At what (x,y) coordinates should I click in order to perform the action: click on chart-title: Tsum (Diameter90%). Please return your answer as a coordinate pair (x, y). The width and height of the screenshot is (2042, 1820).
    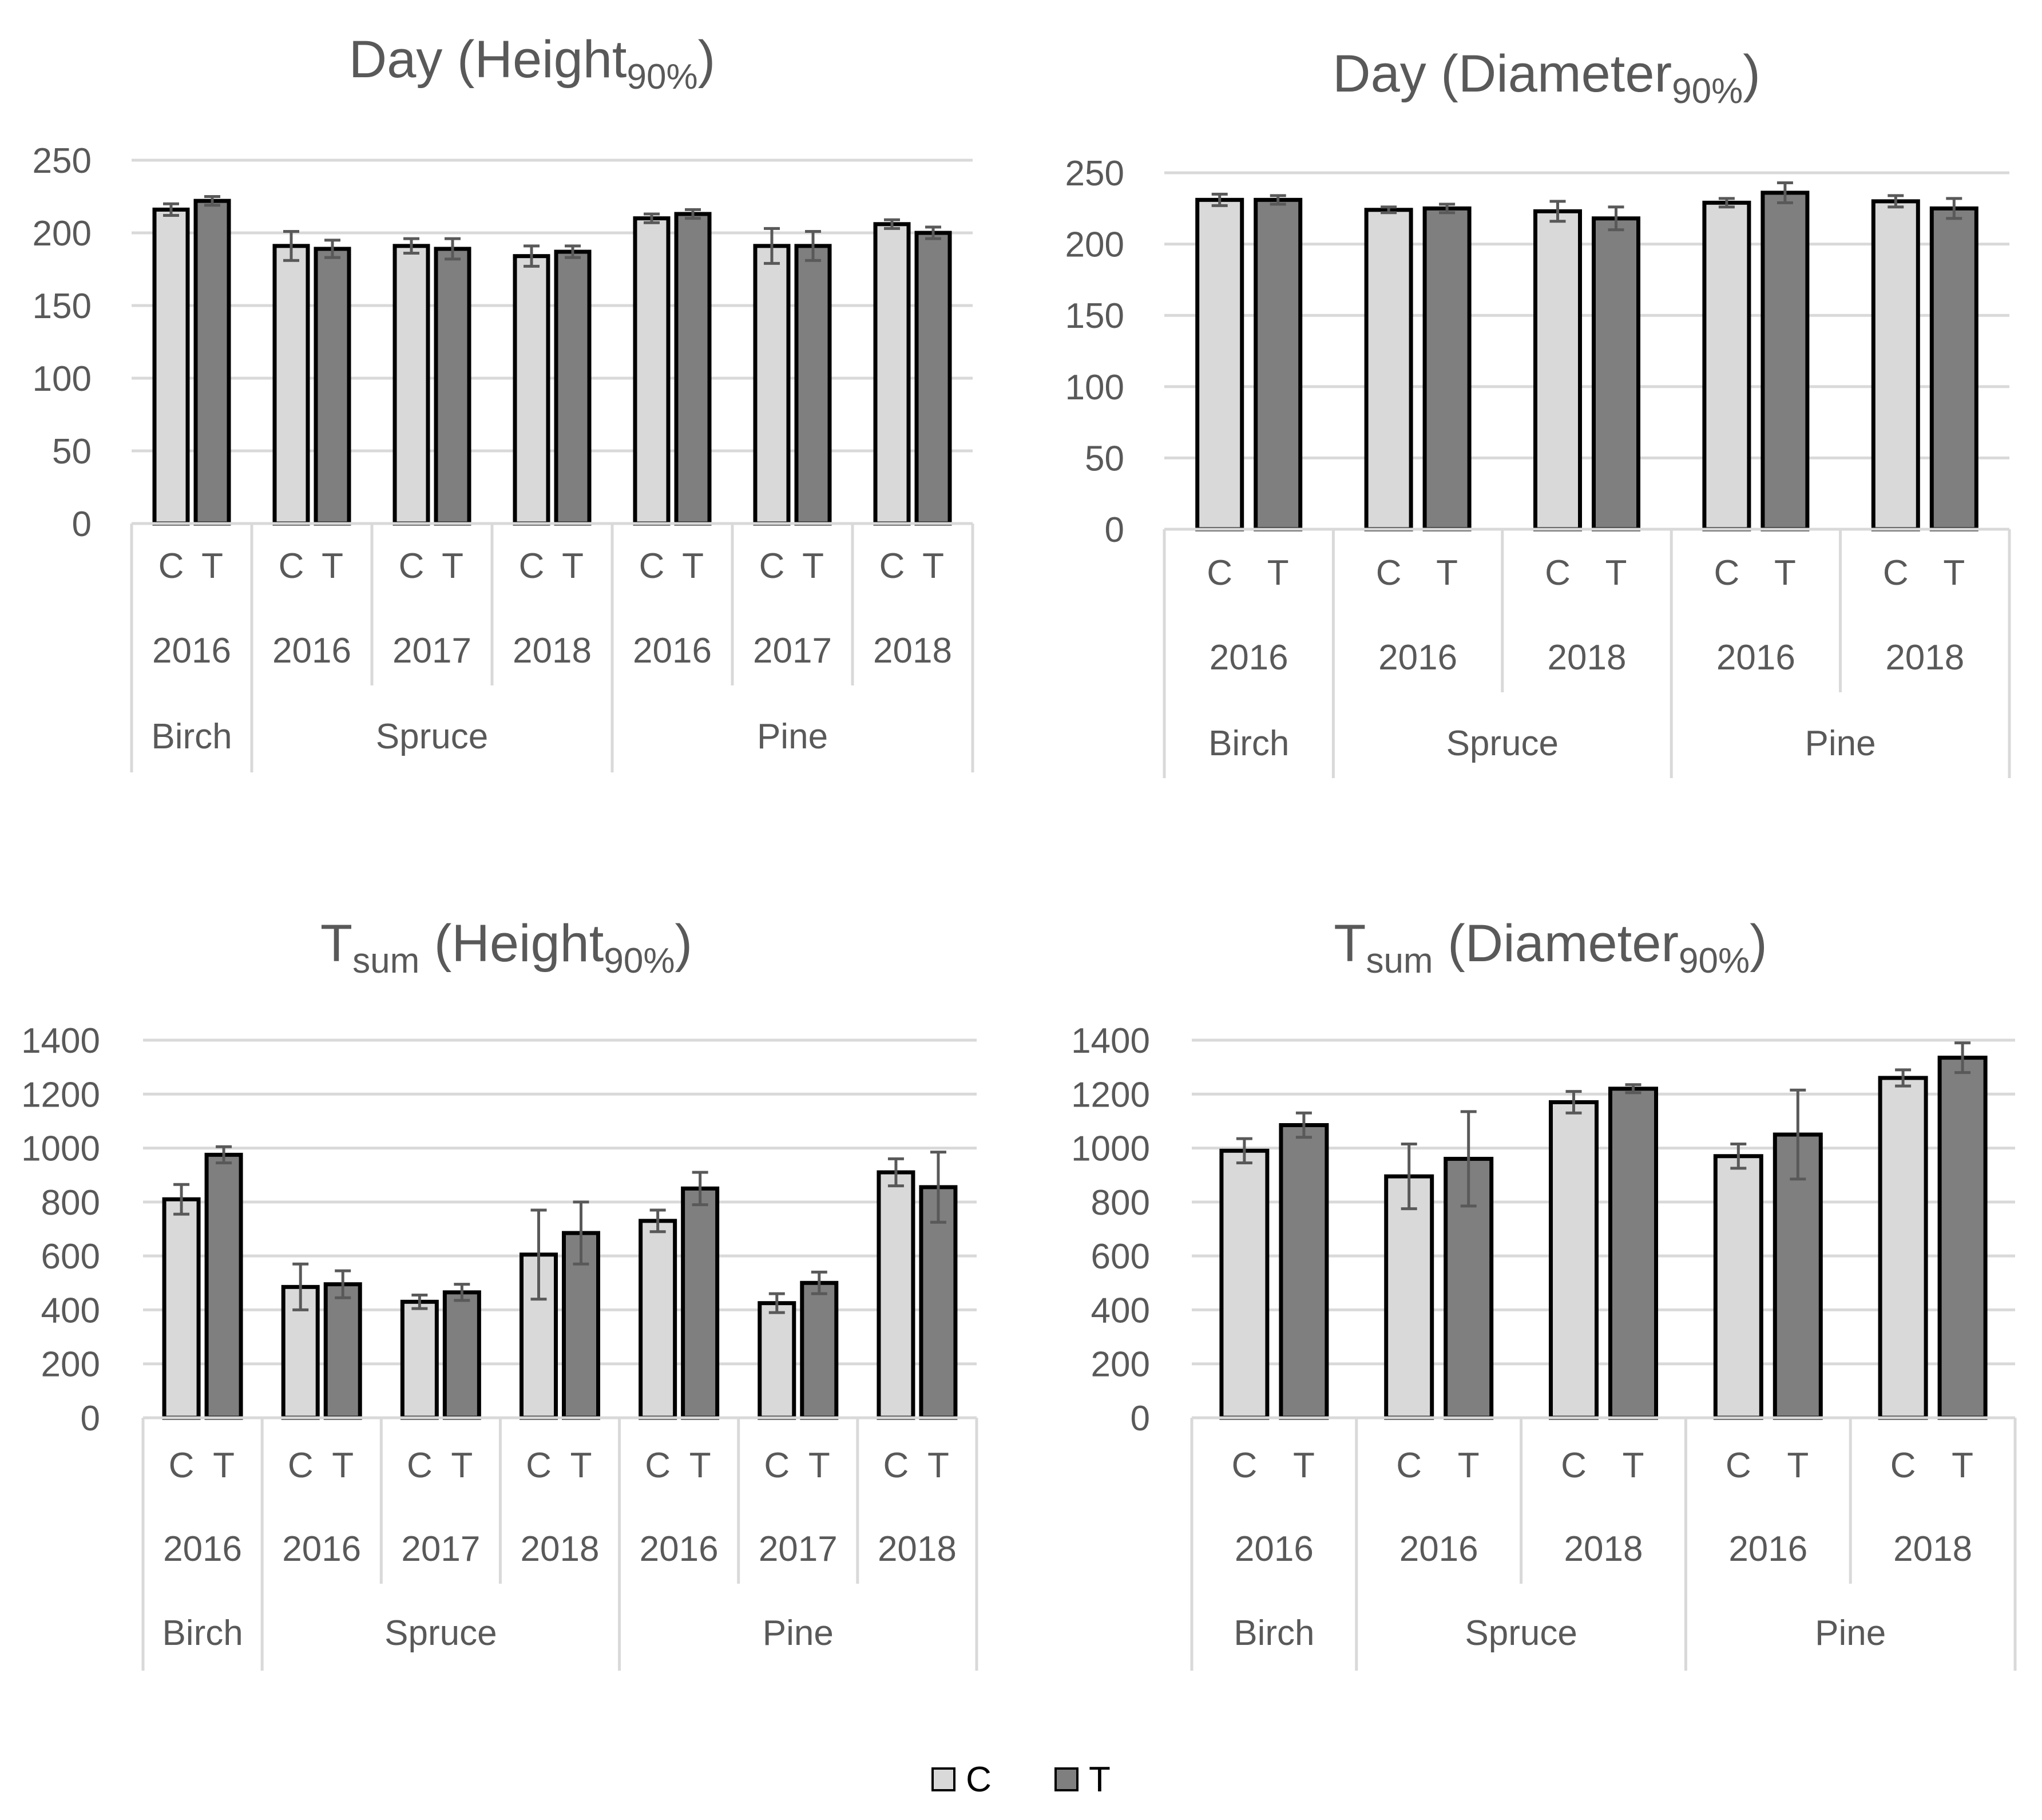
    Looking at the image, I should click on (1550, 947).